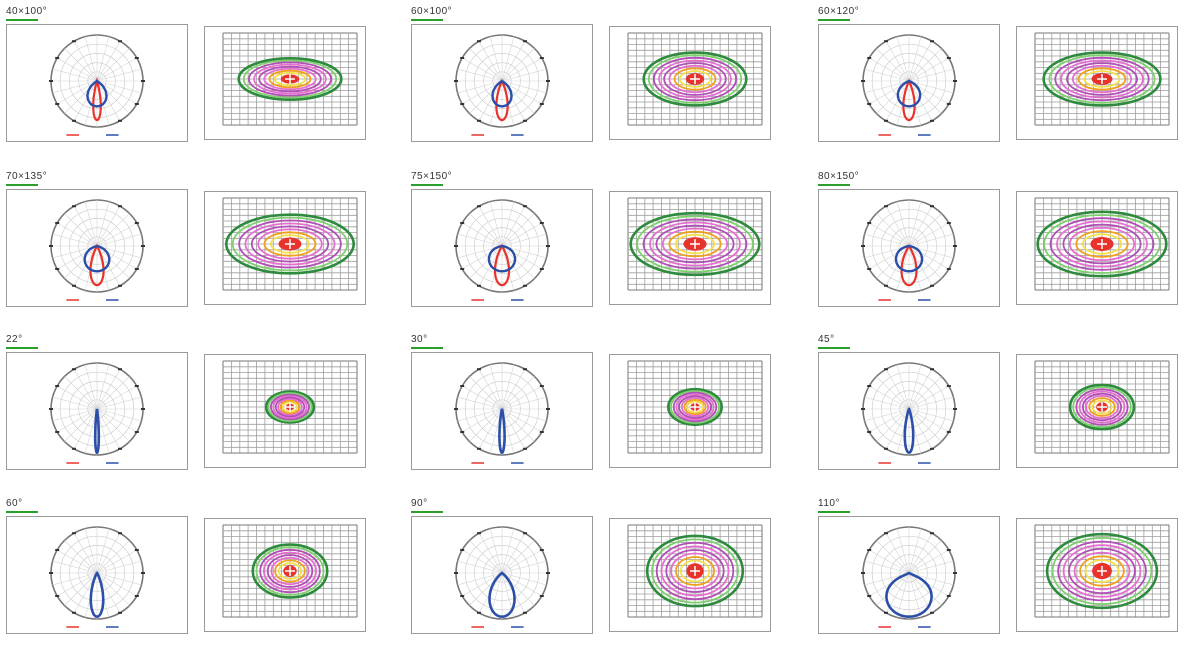 The image size is (1195, 648). I want to click on beam-angle-title: 60×120°, so click(839, 11).